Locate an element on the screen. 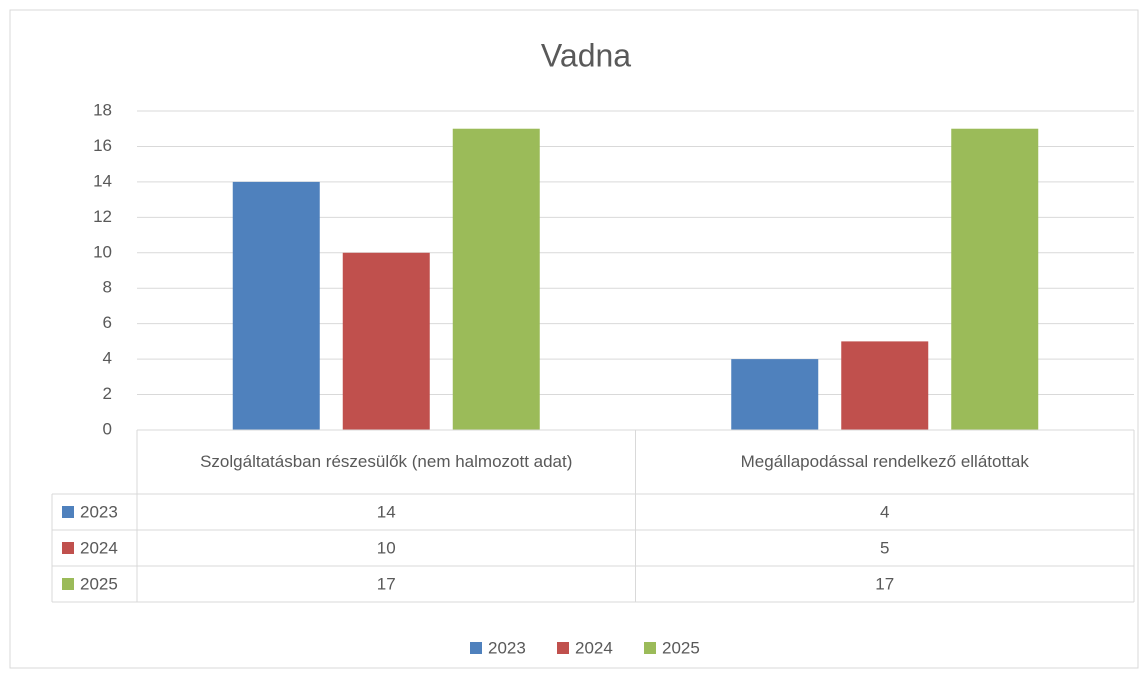 The width and height of the screenshot is (1148, 679). y-tick-label: 8 is located at coordinates (107, 287).